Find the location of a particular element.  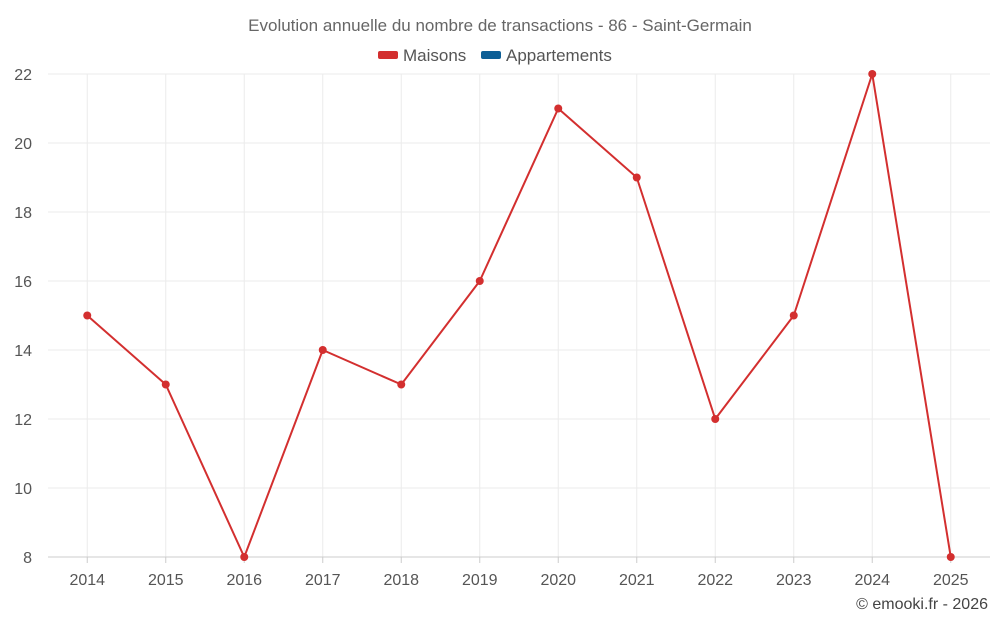

x-tick-label: 2024 is located at coordinates (872, 580).